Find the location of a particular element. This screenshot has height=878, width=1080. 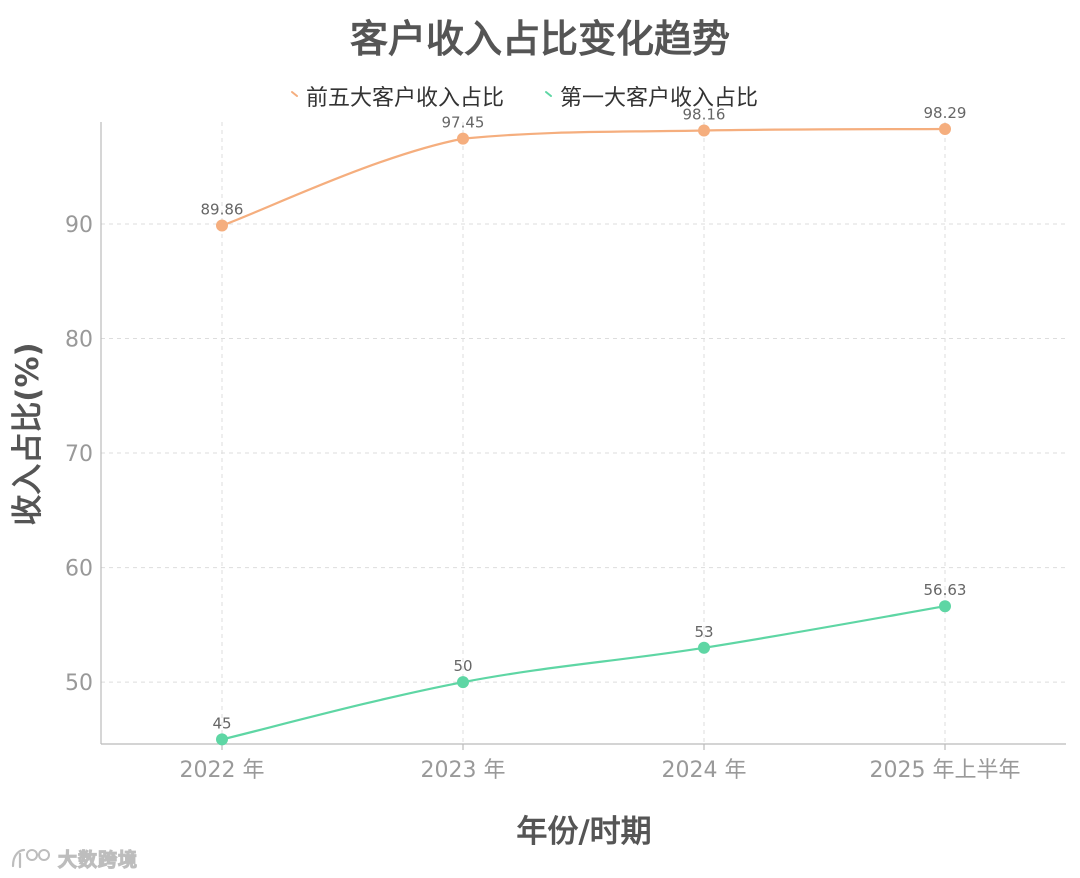

y-axis-title: 收入占比(%) is located at coordinates (28, 433).